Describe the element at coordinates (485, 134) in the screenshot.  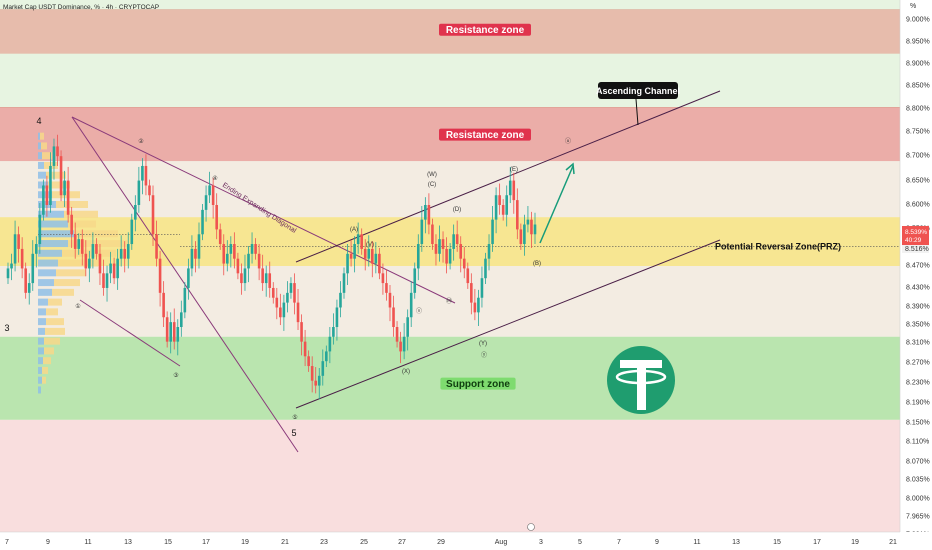
I see `resistance-zone-label-2: Resistance zone` at that location.